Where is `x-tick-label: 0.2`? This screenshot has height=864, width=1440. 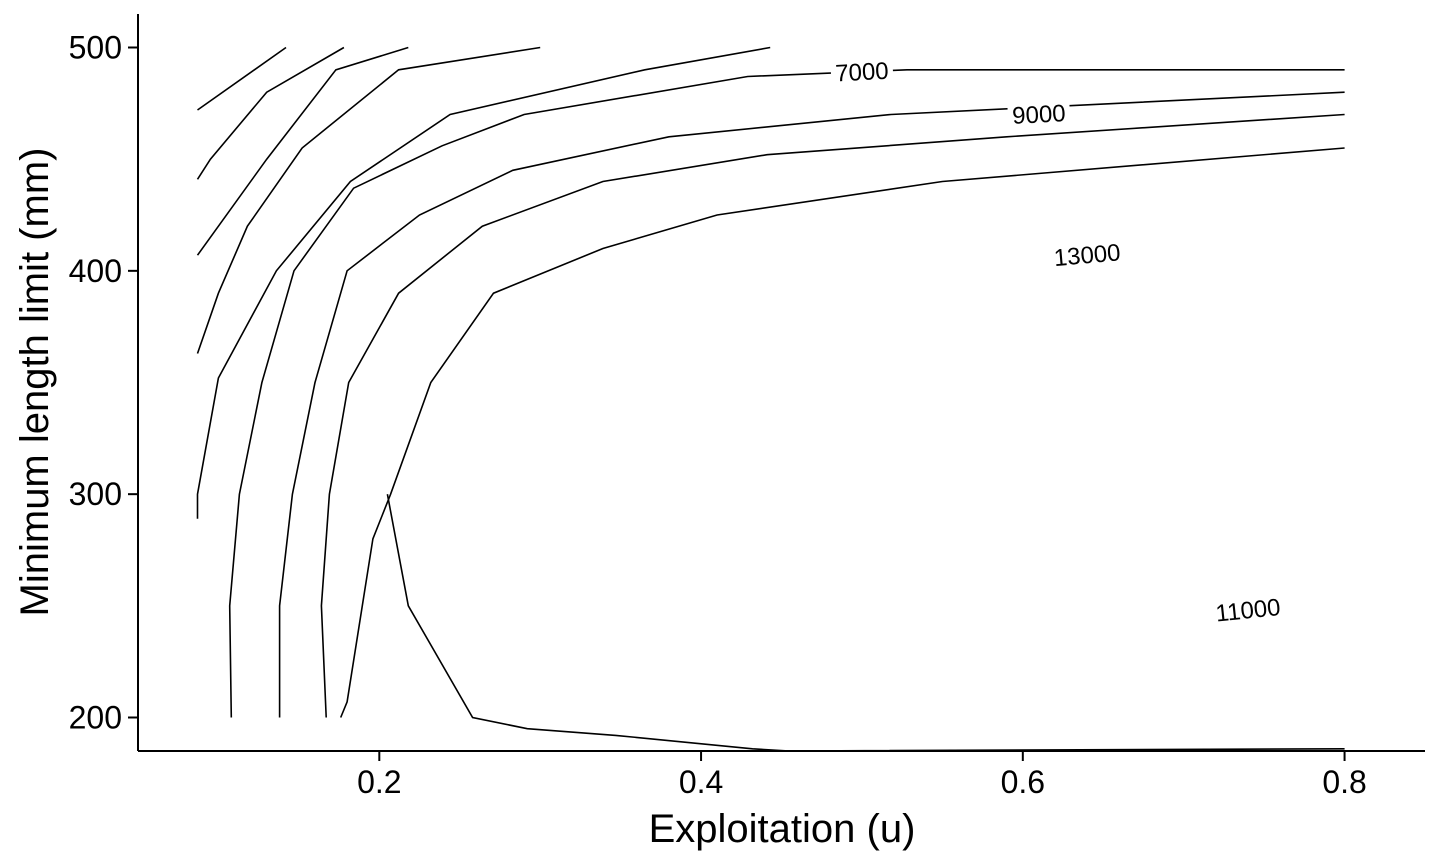 x-tick-label: 0.2 is located at coordinates (379, 782).